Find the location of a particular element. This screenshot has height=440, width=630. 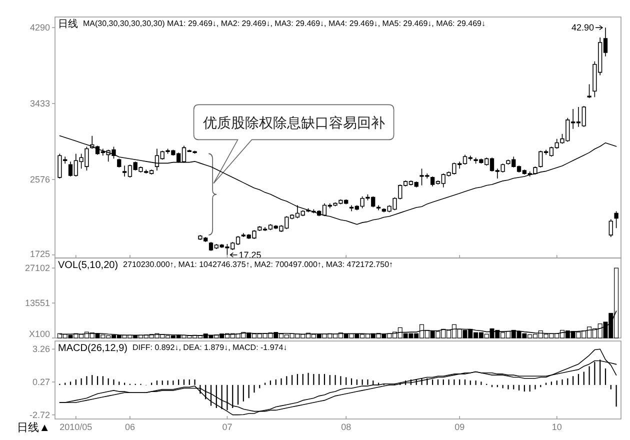

y-tick-label: -2.72 is located at coordinates (39, 415).